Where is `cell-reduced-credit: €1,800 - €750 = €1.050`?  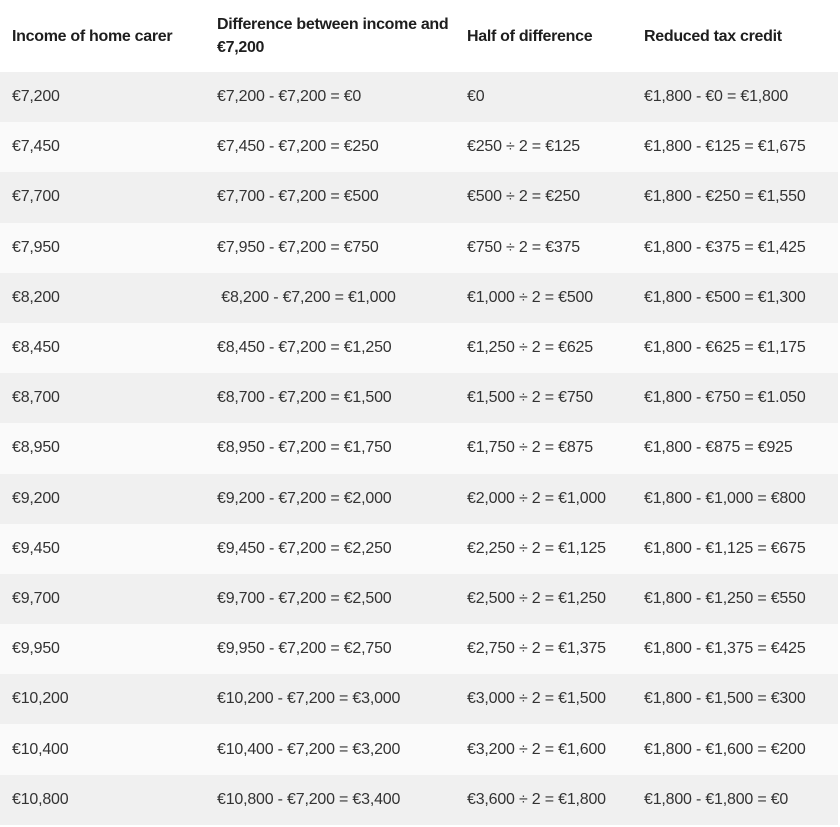
cell-reduced-credit: €1,800 - €750 = €1.050 is located at coordinates (725, 398).